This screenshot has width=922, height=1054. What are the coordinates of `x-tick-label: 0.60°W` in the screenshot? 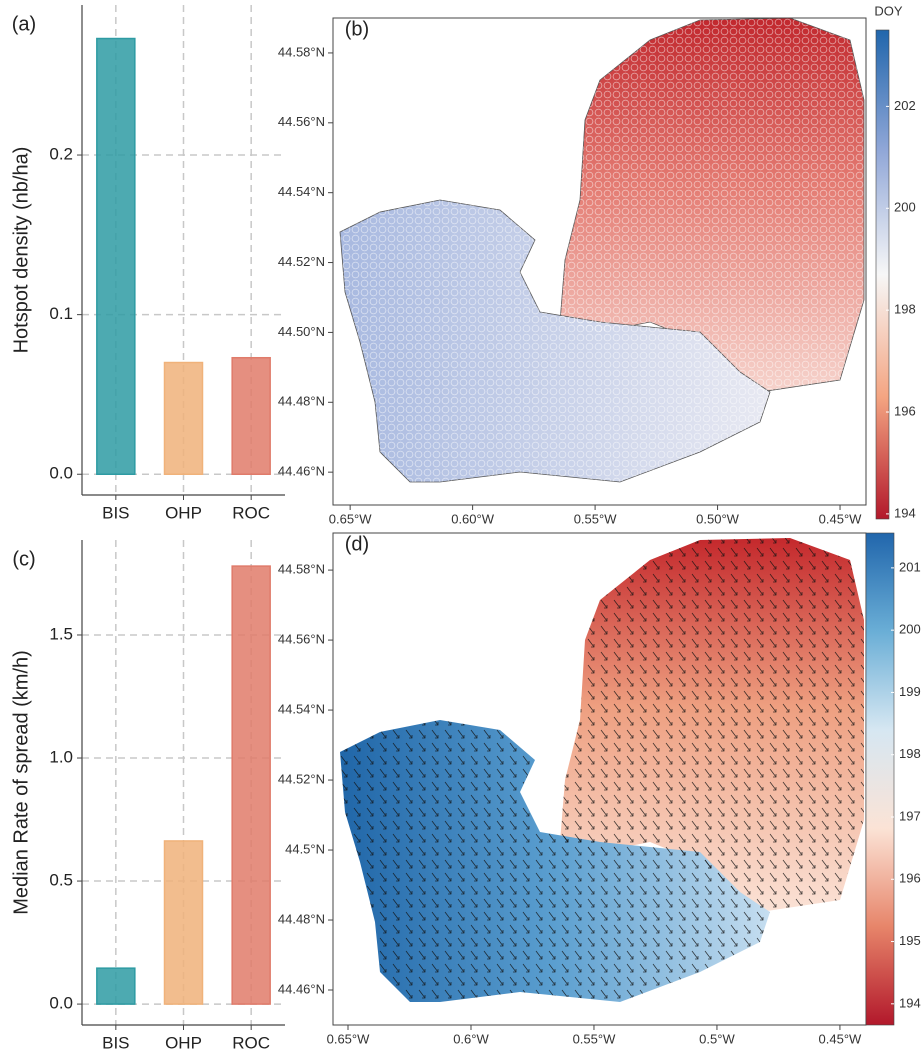 It's located at (473, 518).